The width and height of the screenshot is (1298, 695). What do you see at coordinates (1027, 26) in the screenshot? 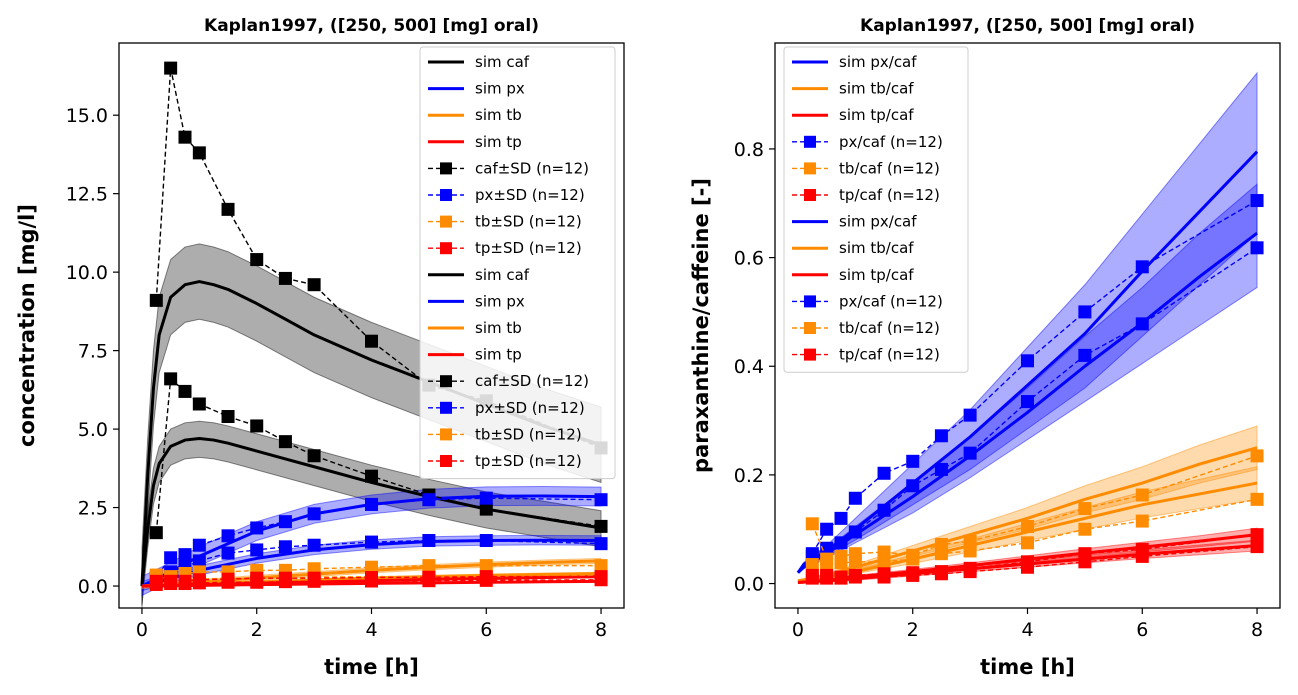
I see `chart-title: Kaplan1997, ([250, 500] [mg] oral)` at bounding box center [1027, 26].